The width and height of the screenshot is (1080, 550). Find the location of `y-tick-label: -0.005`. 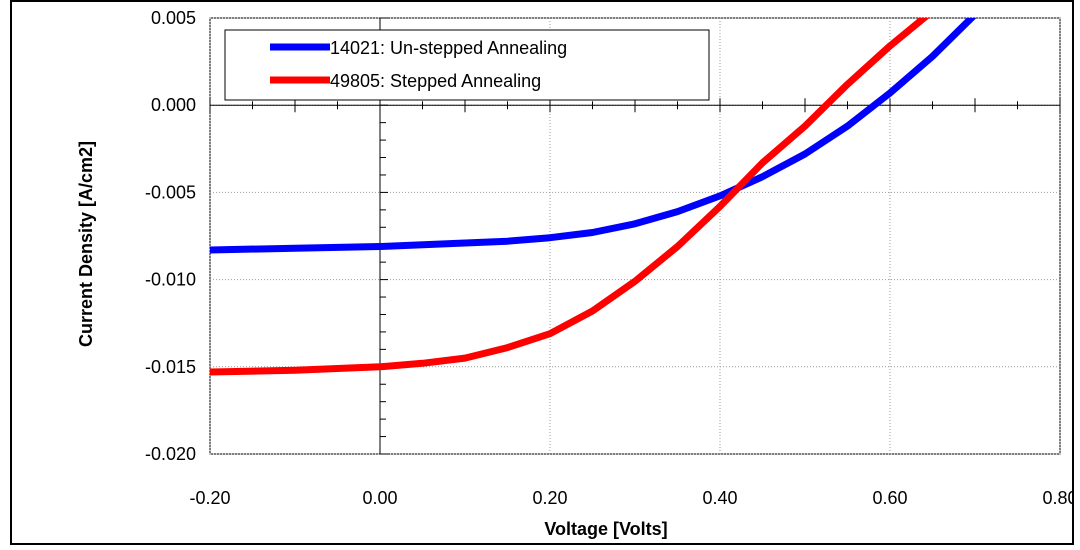

y-tick-label: -0.005 is located at coordinates (170, 192).